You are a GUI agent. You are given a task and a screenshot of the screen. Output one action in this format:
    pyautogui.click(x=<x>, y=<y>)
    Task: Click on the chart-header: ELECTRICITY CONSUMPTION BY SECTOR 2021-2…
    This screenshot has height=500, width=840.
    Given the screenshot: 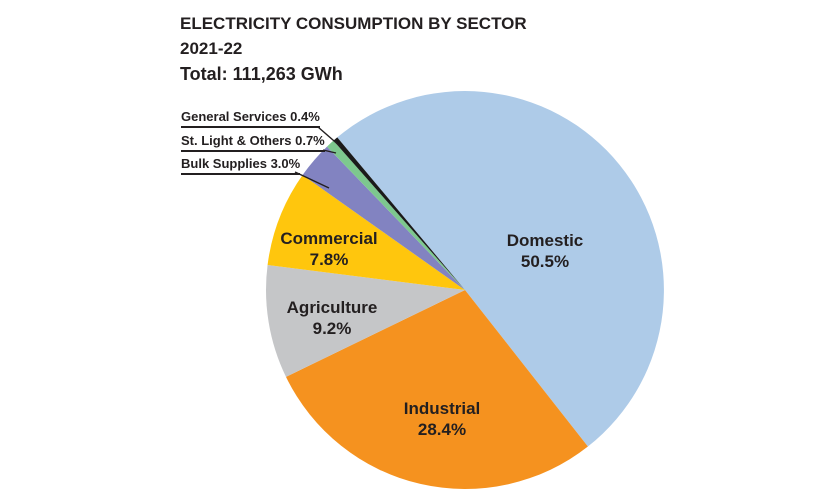 What is the action you would take?
    pyautogui.click(x=353, y=36)
    